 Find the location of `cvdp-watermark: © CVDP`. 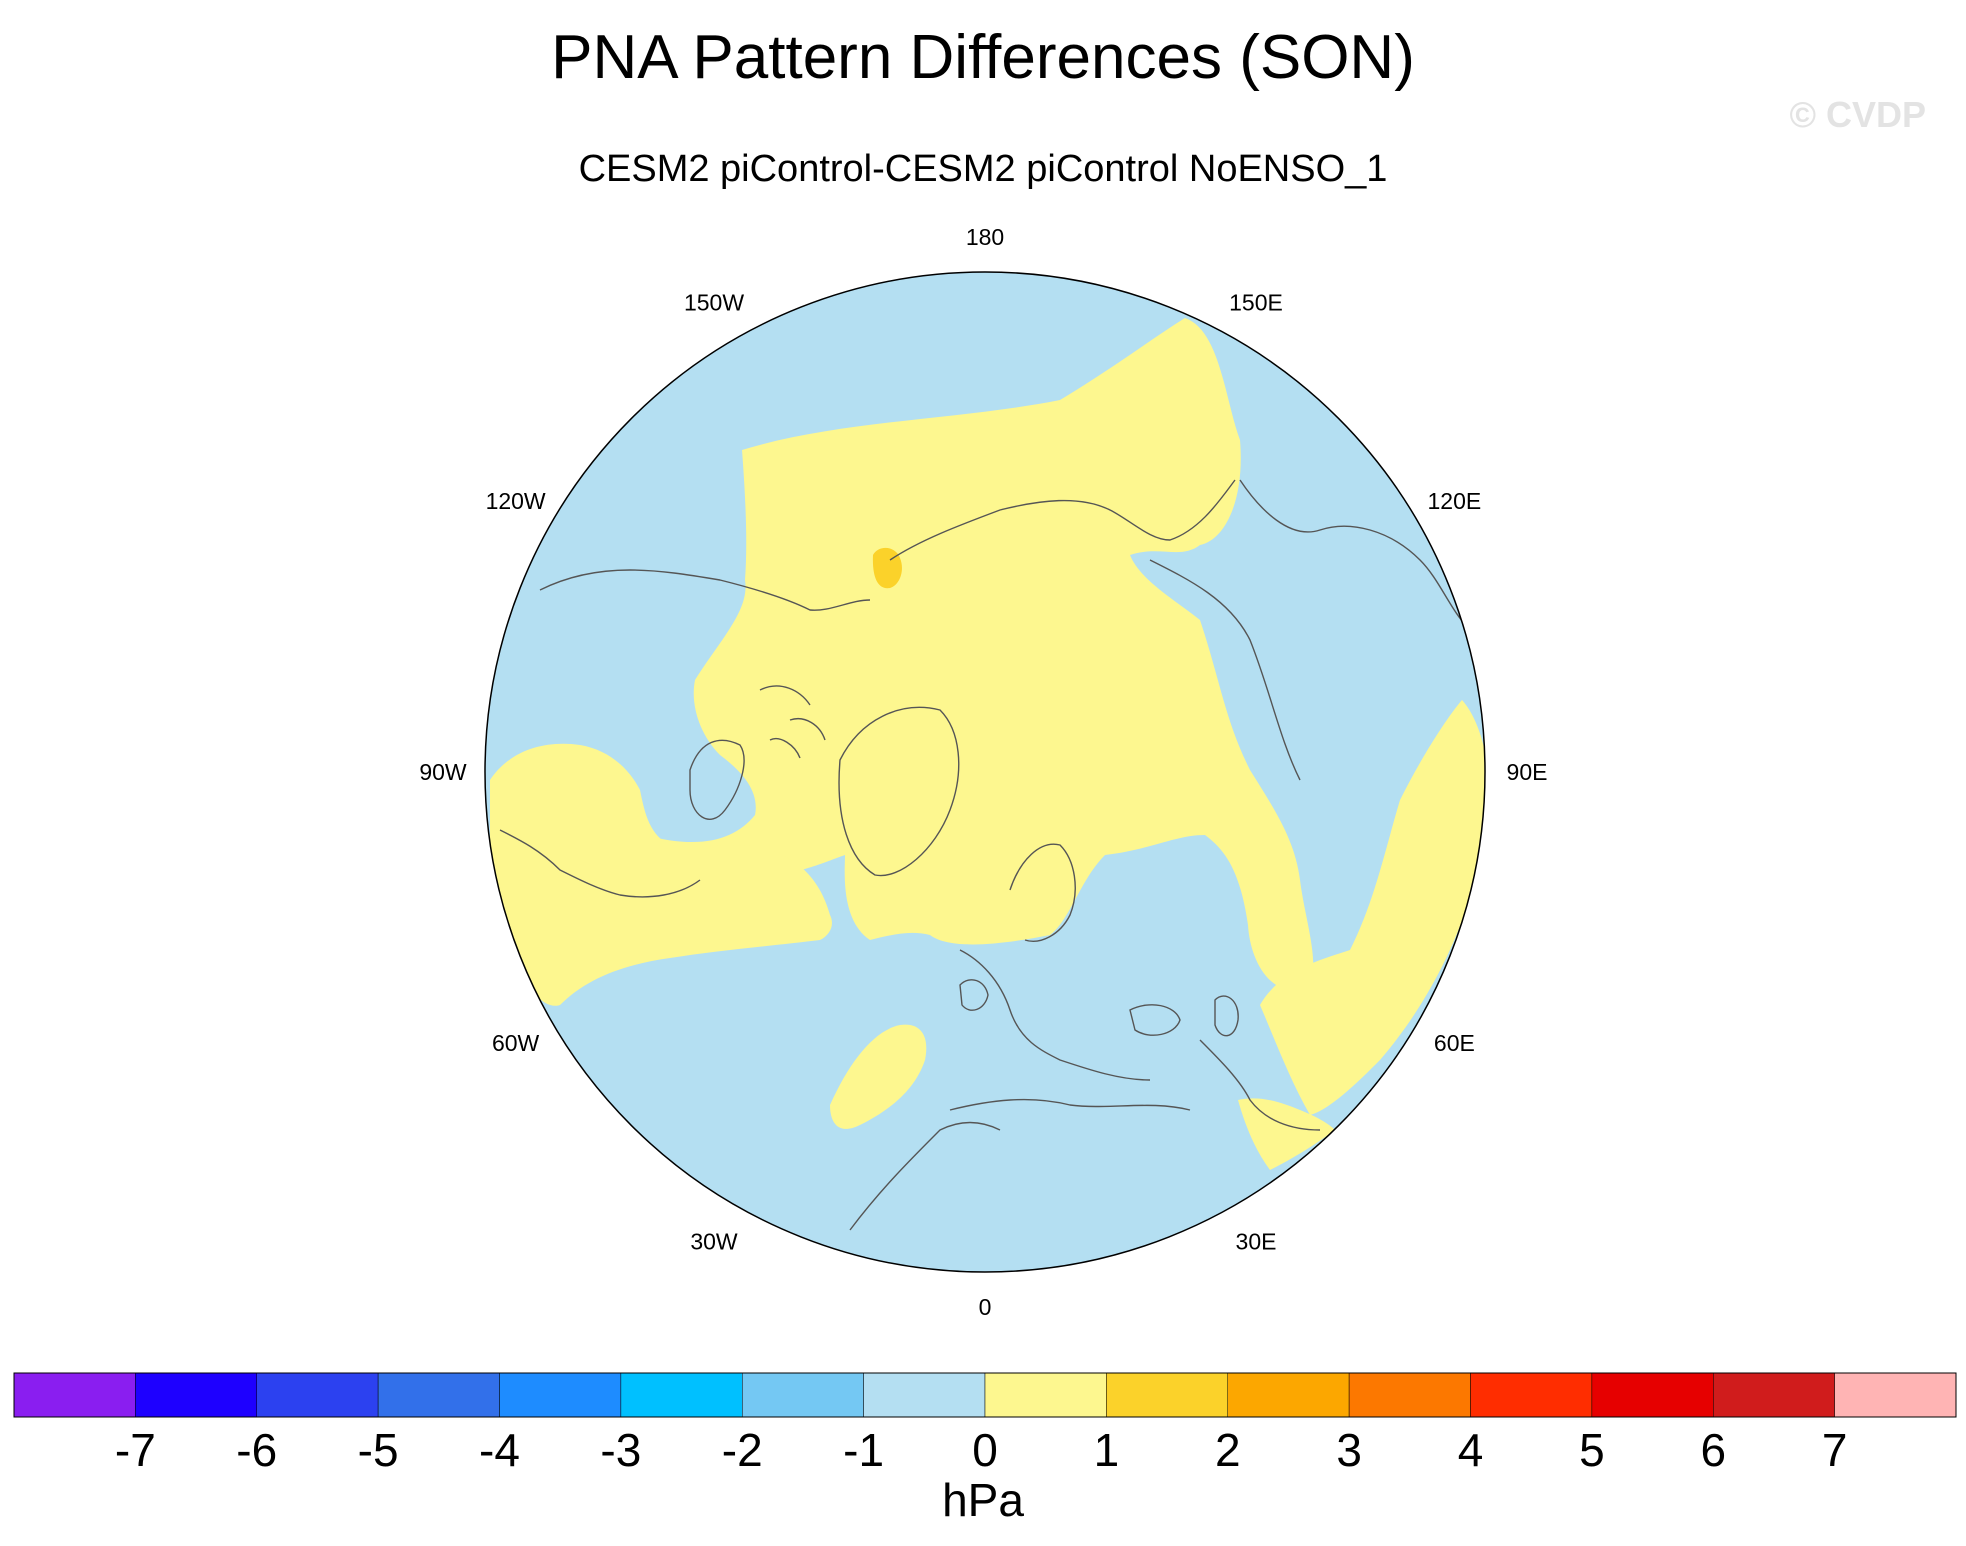

cvdp-watermark: © CVDP is located at coordinates (1857, 114).